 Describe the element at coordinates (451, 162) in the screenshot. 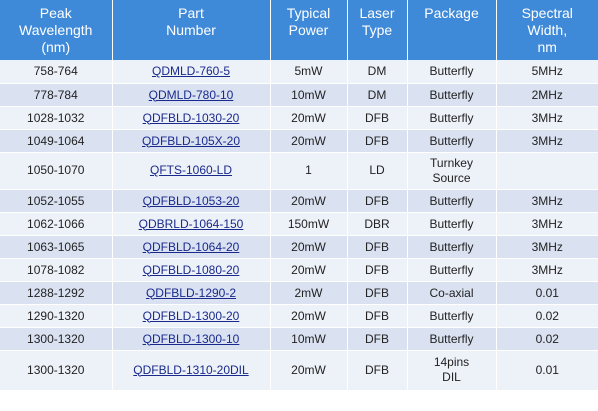

I see `package-text: Turnkey` at that location.